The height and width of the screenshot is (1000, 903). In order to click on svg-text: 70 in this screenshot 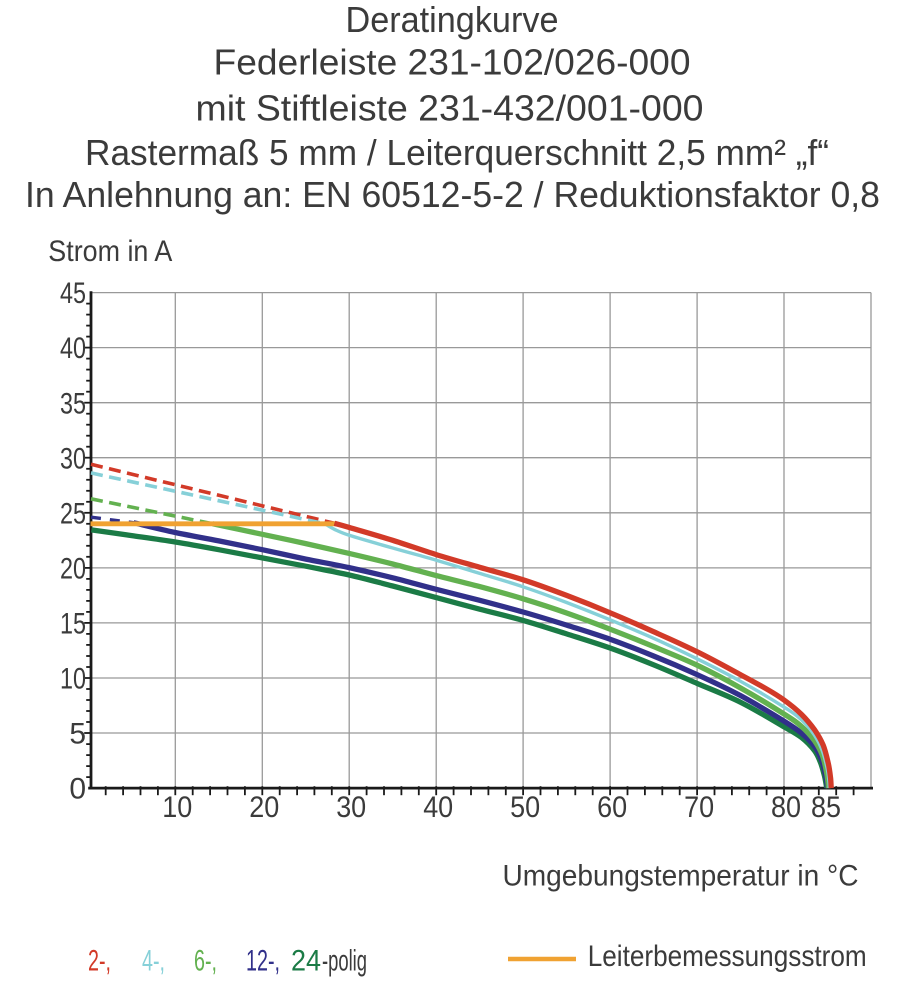, I will do `click(699, 807)`.